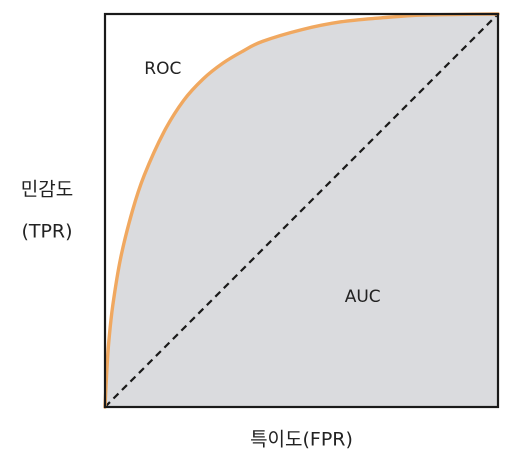 The height and width of the screenshot is (460, 532). Describe the element at coordinates (162, 69) in the screenshot. I see `annotation-roc: ROC` at that location.